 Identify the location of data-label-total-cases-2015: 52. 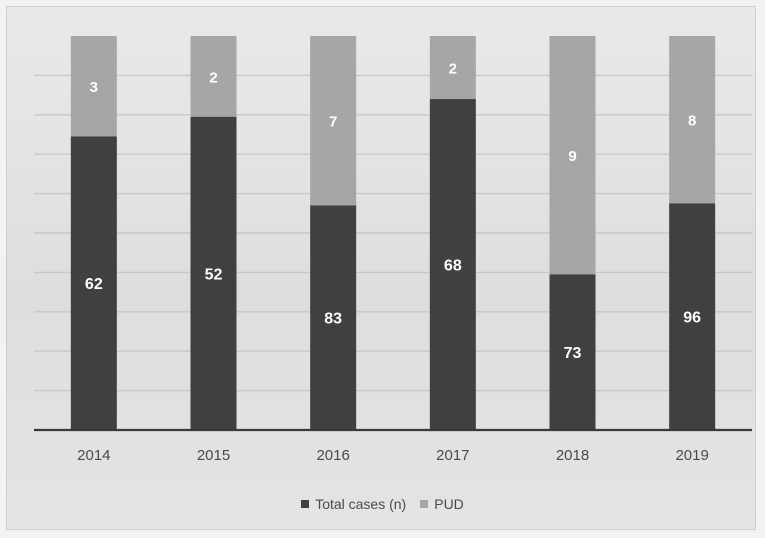
(214, 274).